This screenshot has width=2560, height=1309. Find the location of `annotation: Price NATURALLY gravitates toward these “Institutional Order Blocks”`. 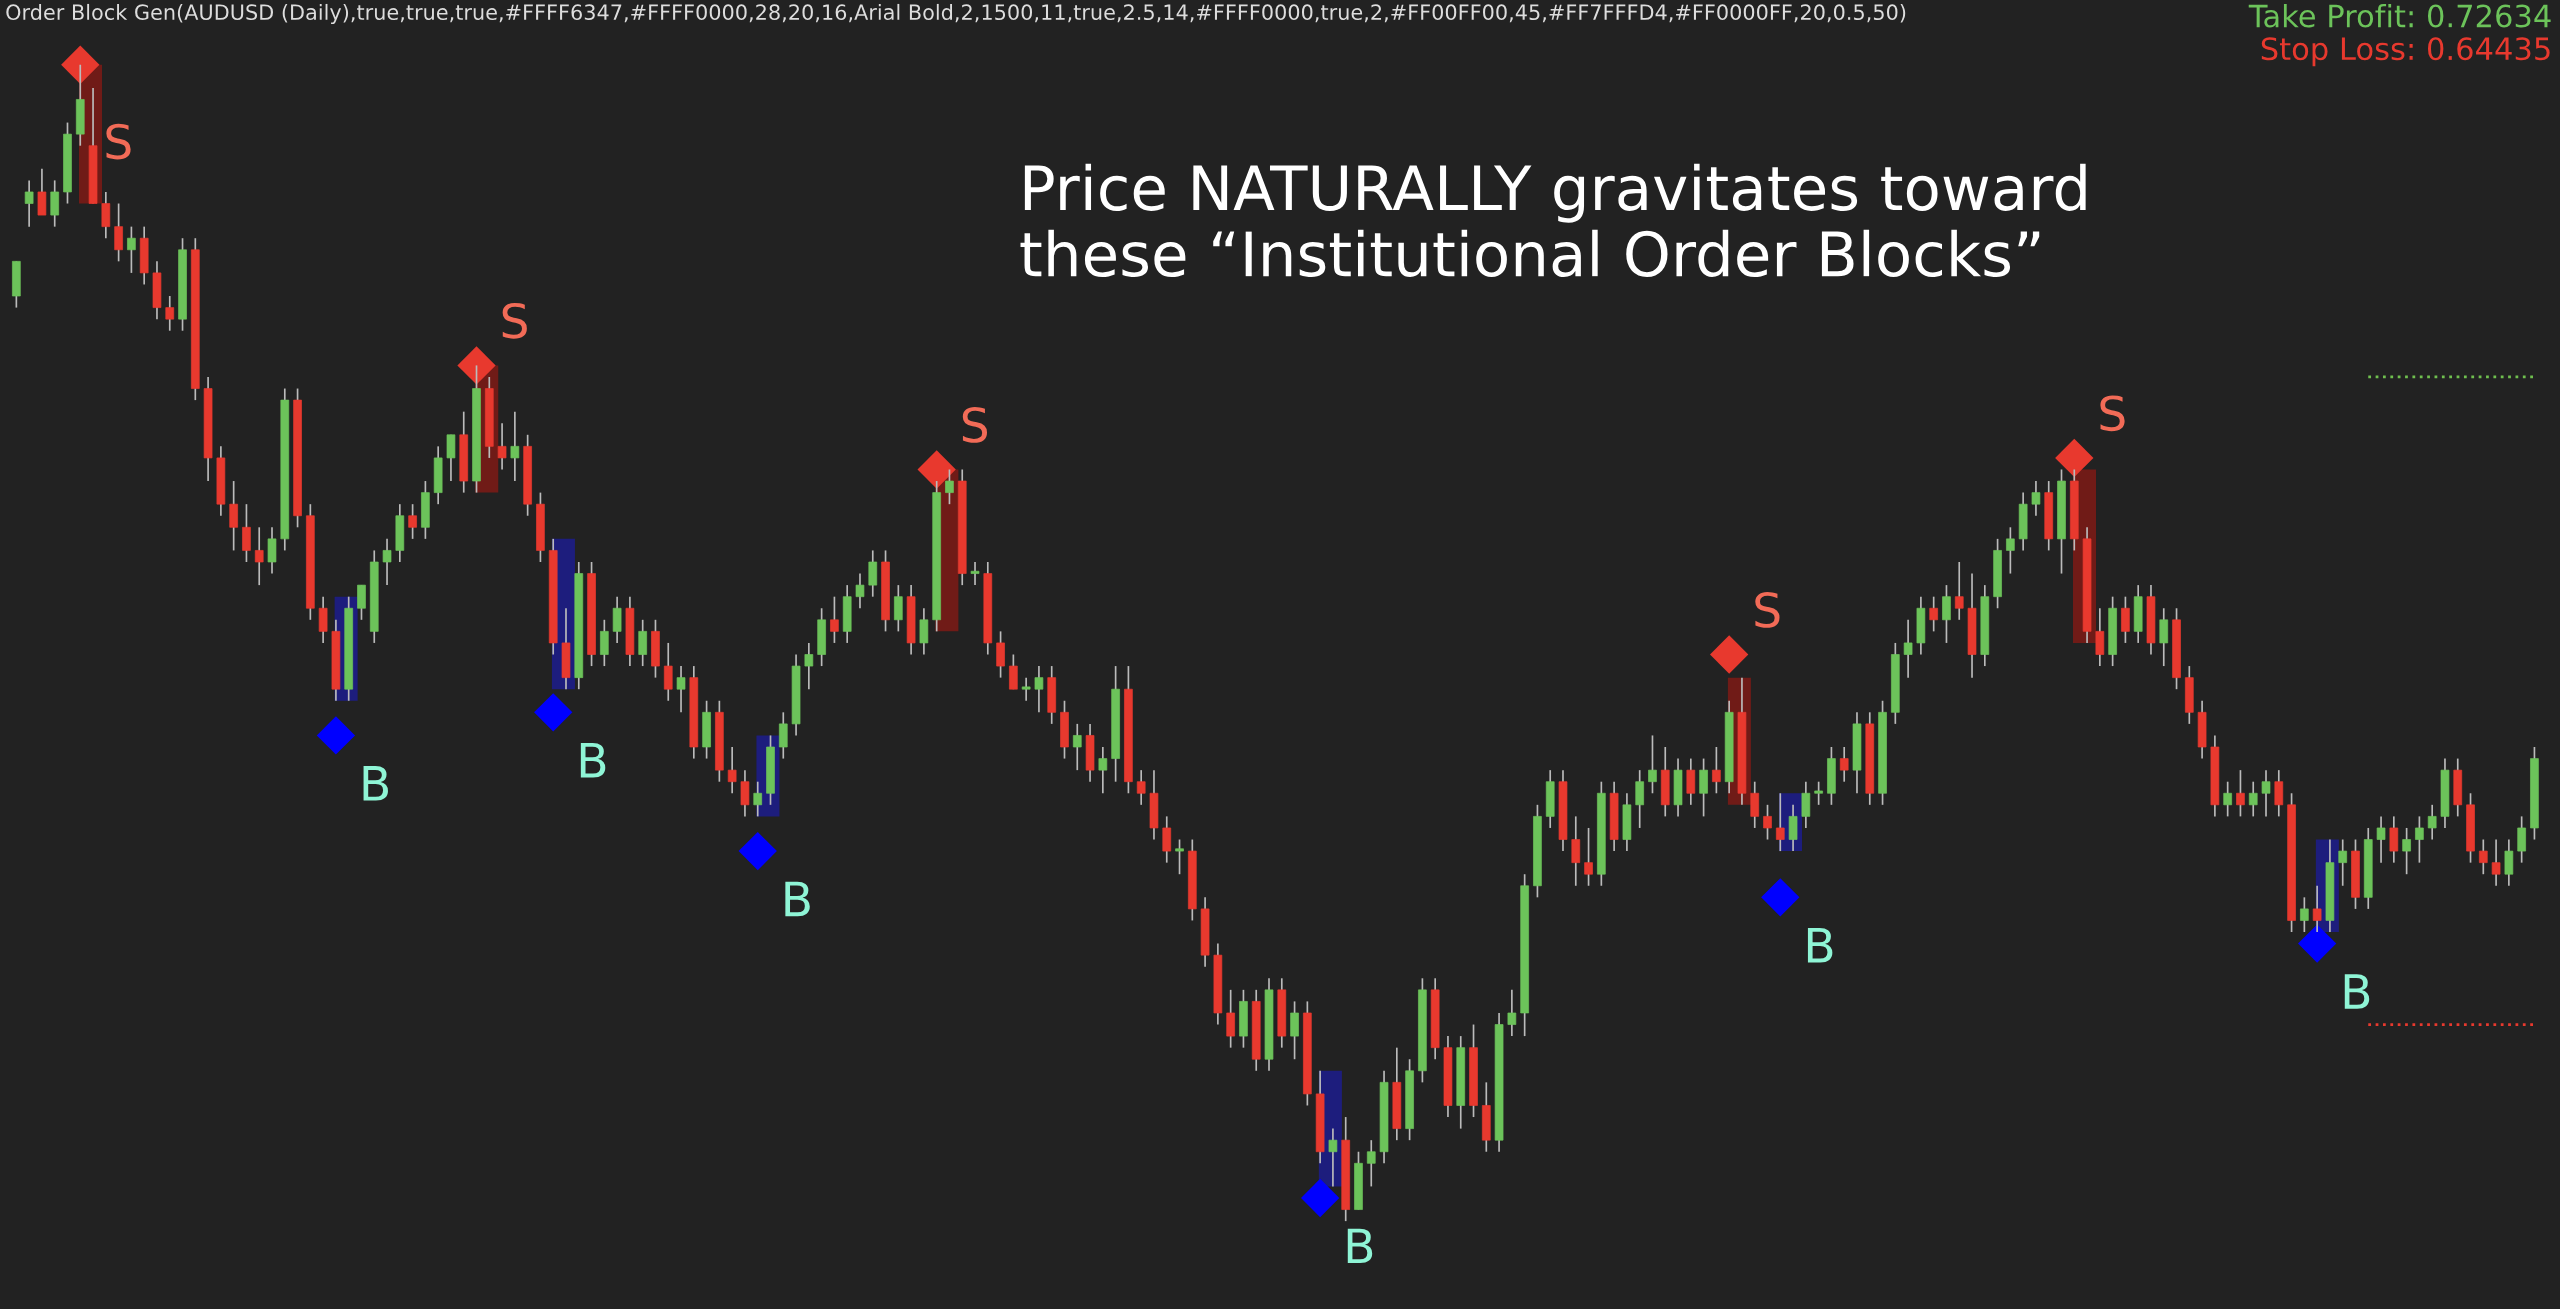

annotation: Price NATURALLY gravitates toward these “Institutional Order Blocks” is located at coordinates (1553, 220).